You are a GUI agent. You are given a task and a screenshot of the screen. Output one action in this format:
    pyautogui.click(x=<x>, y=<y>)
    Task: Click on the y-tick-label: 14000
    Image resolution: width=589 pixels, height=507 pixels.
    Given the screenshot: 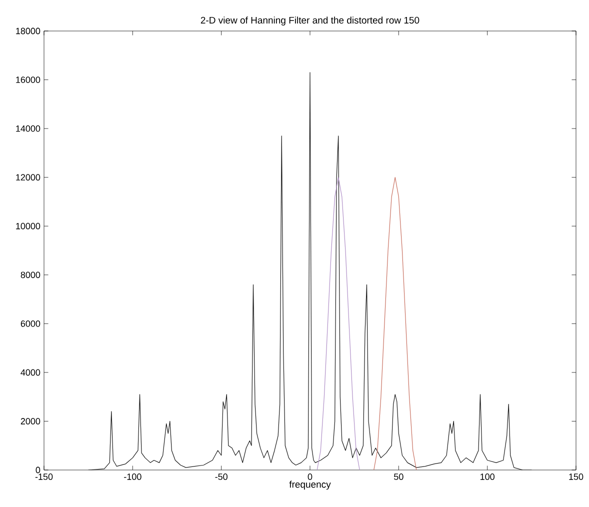 What is the action you would take?
    pyautogui.click(x=28, y=128)
    